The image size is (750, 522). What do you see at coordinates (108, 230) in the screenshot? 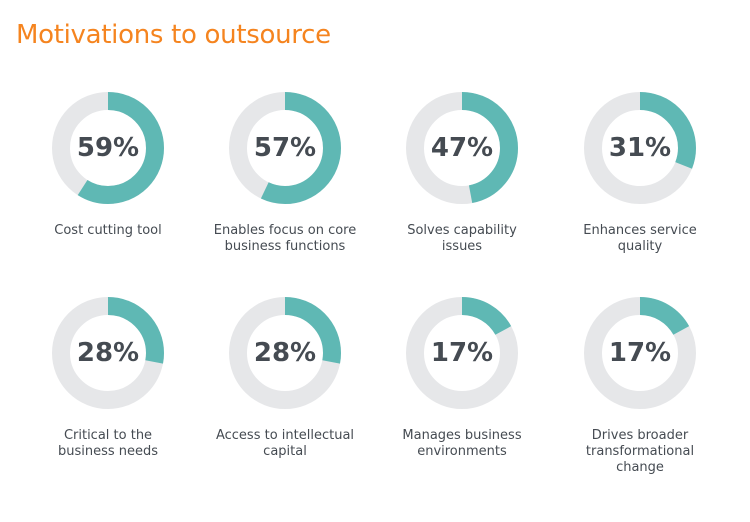
I see `donut-label: Cost cutting tool` at bounding box center [108, 230].